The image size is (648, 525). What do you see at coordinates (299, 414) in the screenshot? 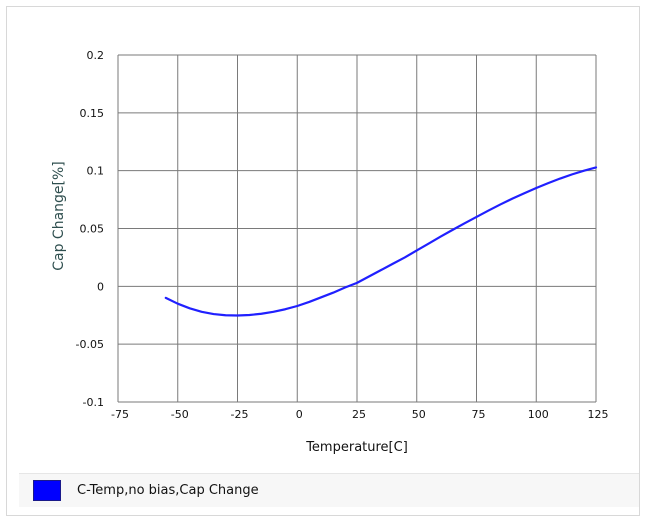
I see `x-tick-label: 0` at bounding box center [299, 414].